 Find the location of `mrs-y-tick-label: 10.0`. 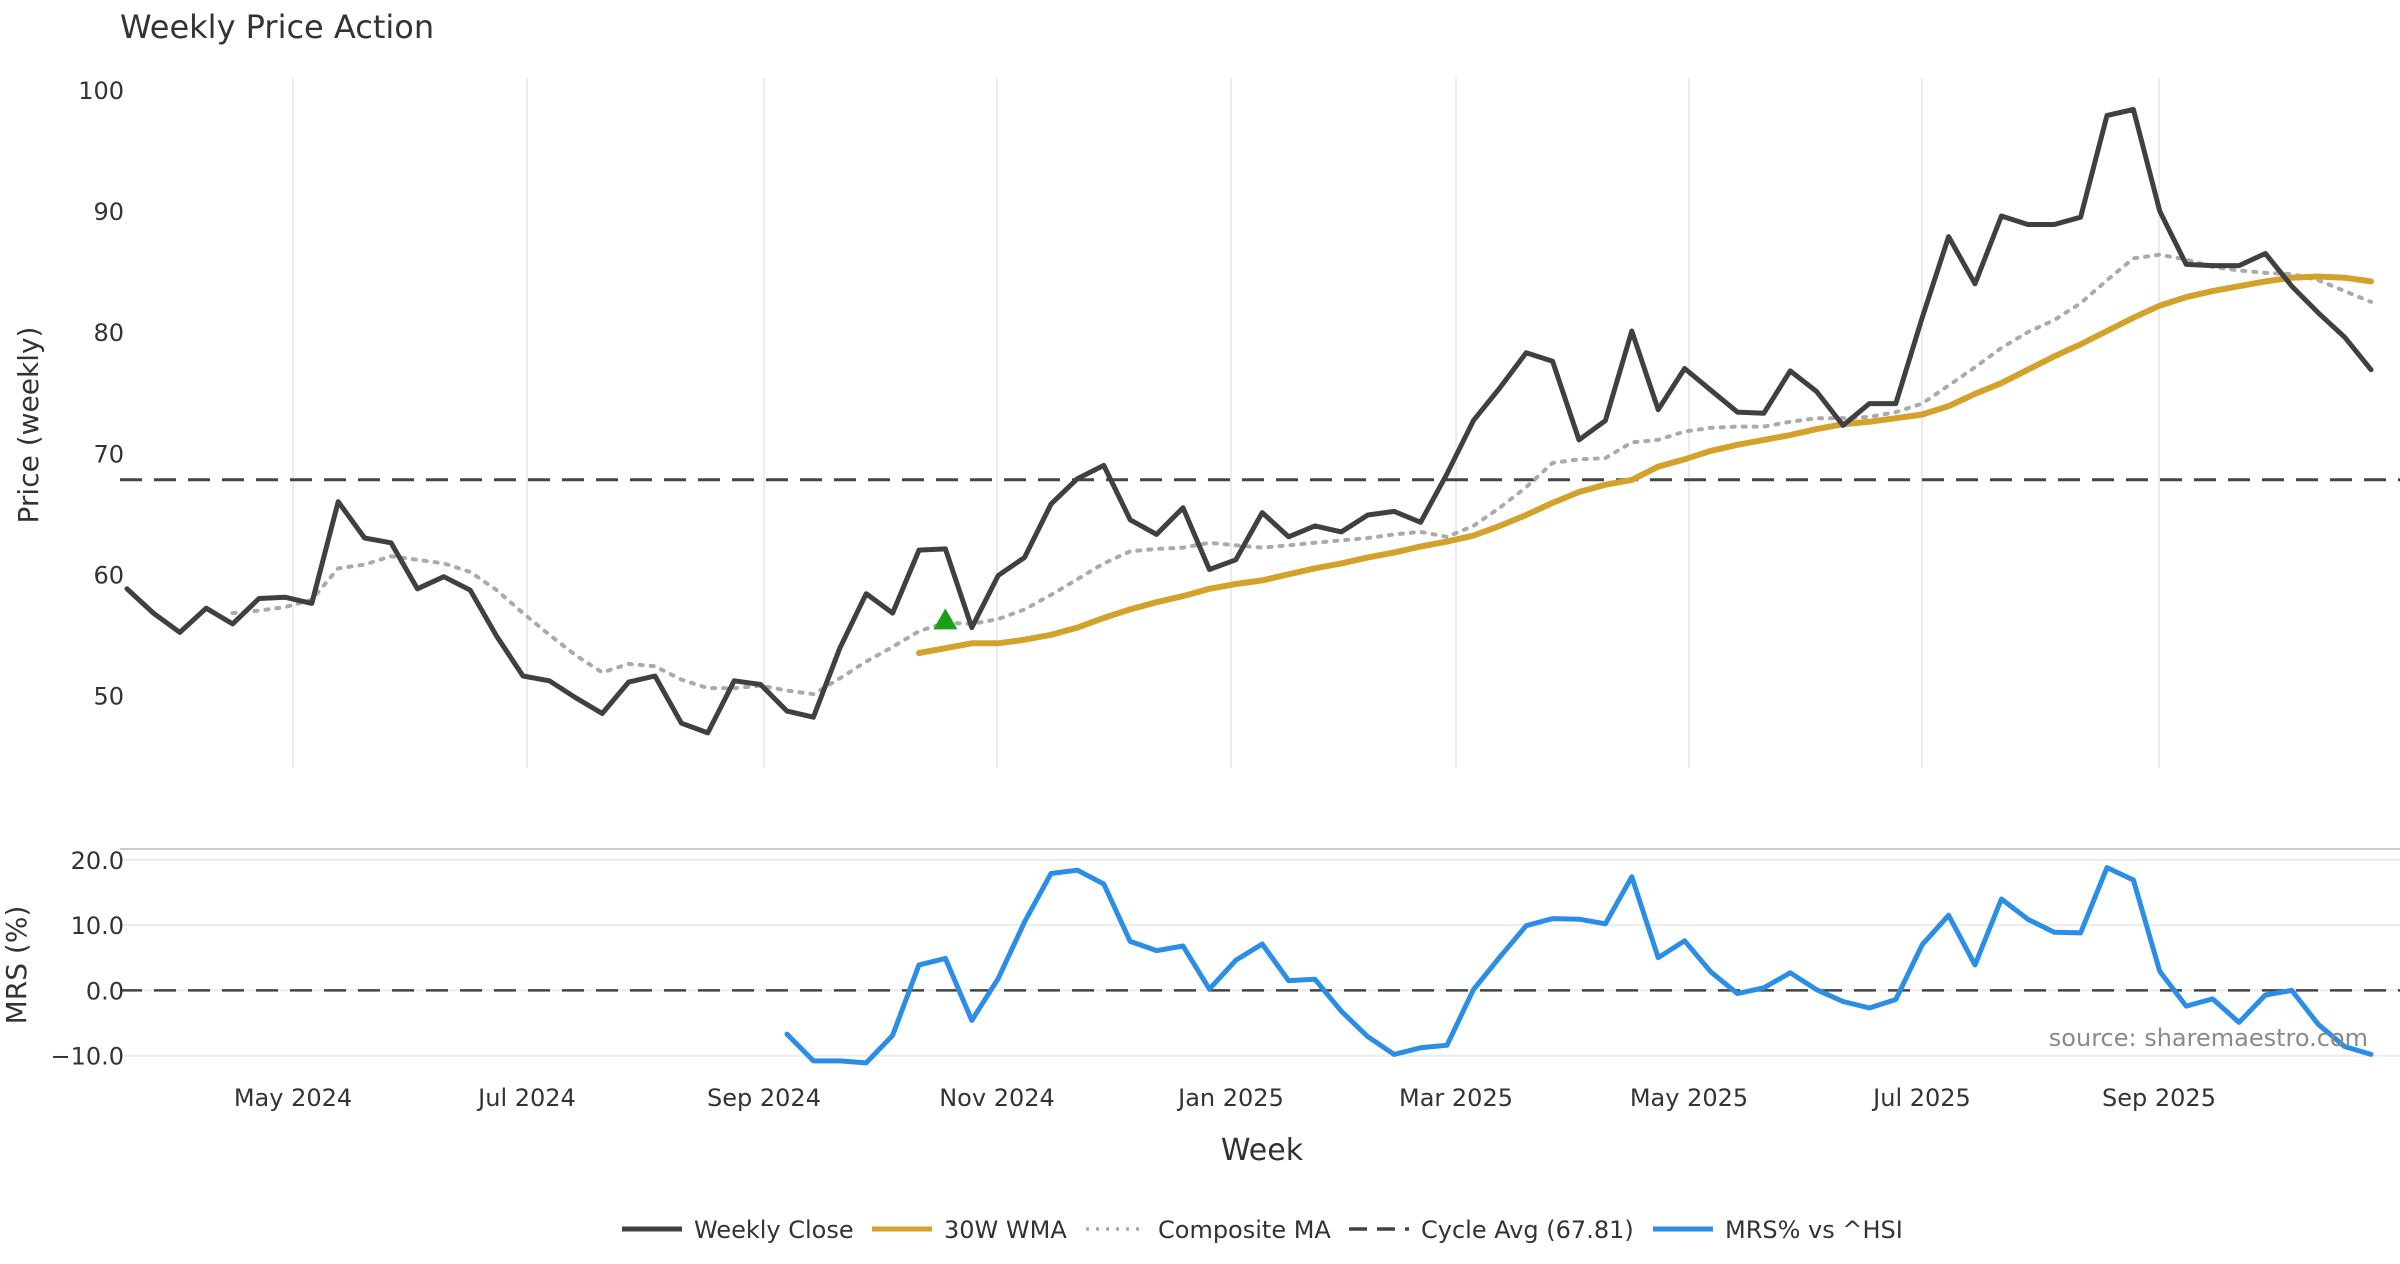

mrs-y-tick-label: 10.0 is located at coordinates (97, 926).